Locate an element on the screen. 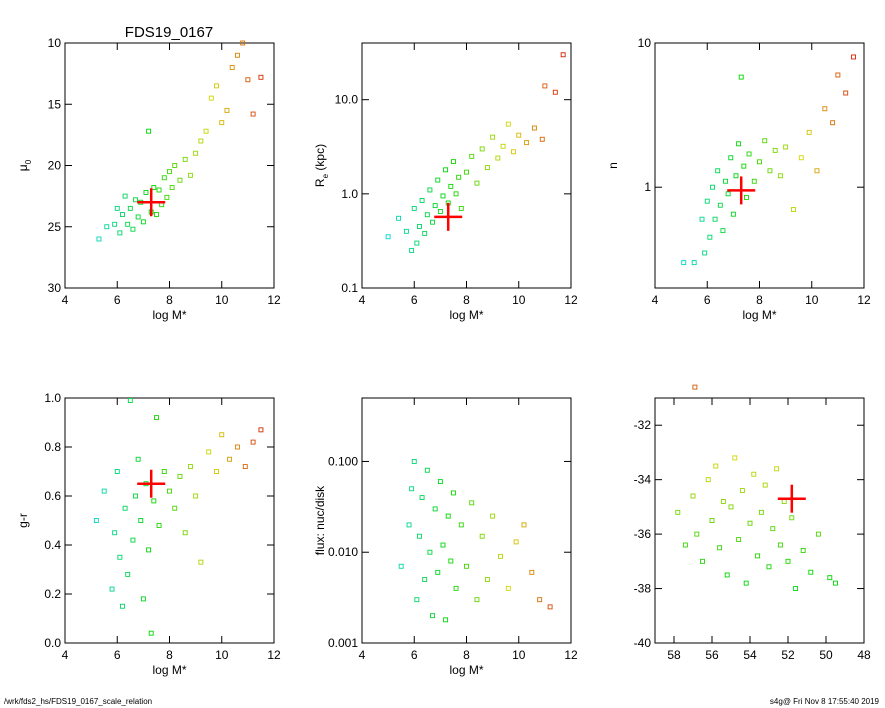 This screenshot has height=708, width=885. x-tick-label-mag: 54 is located at coordinates (750, 655).